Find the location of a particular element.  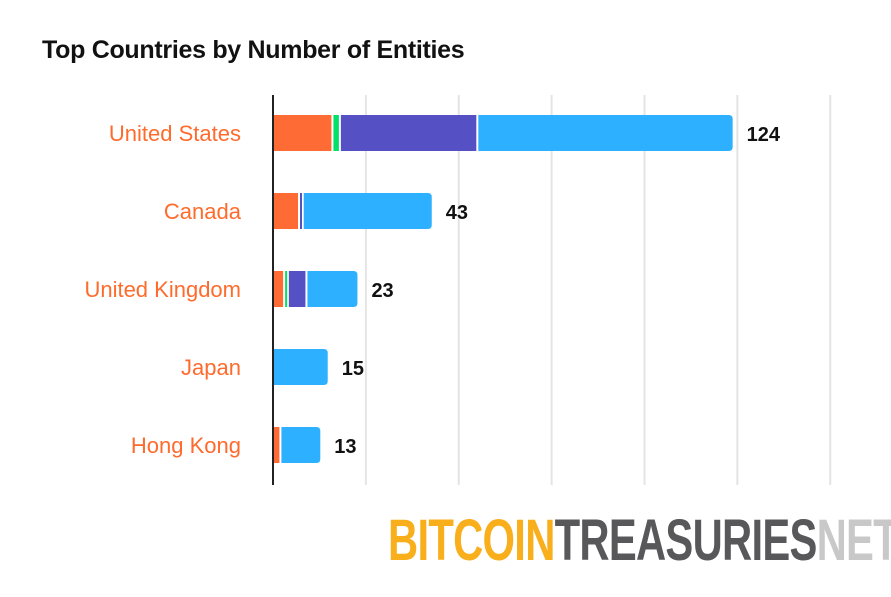

total-label: 13 is located at coordinates (345, 447).